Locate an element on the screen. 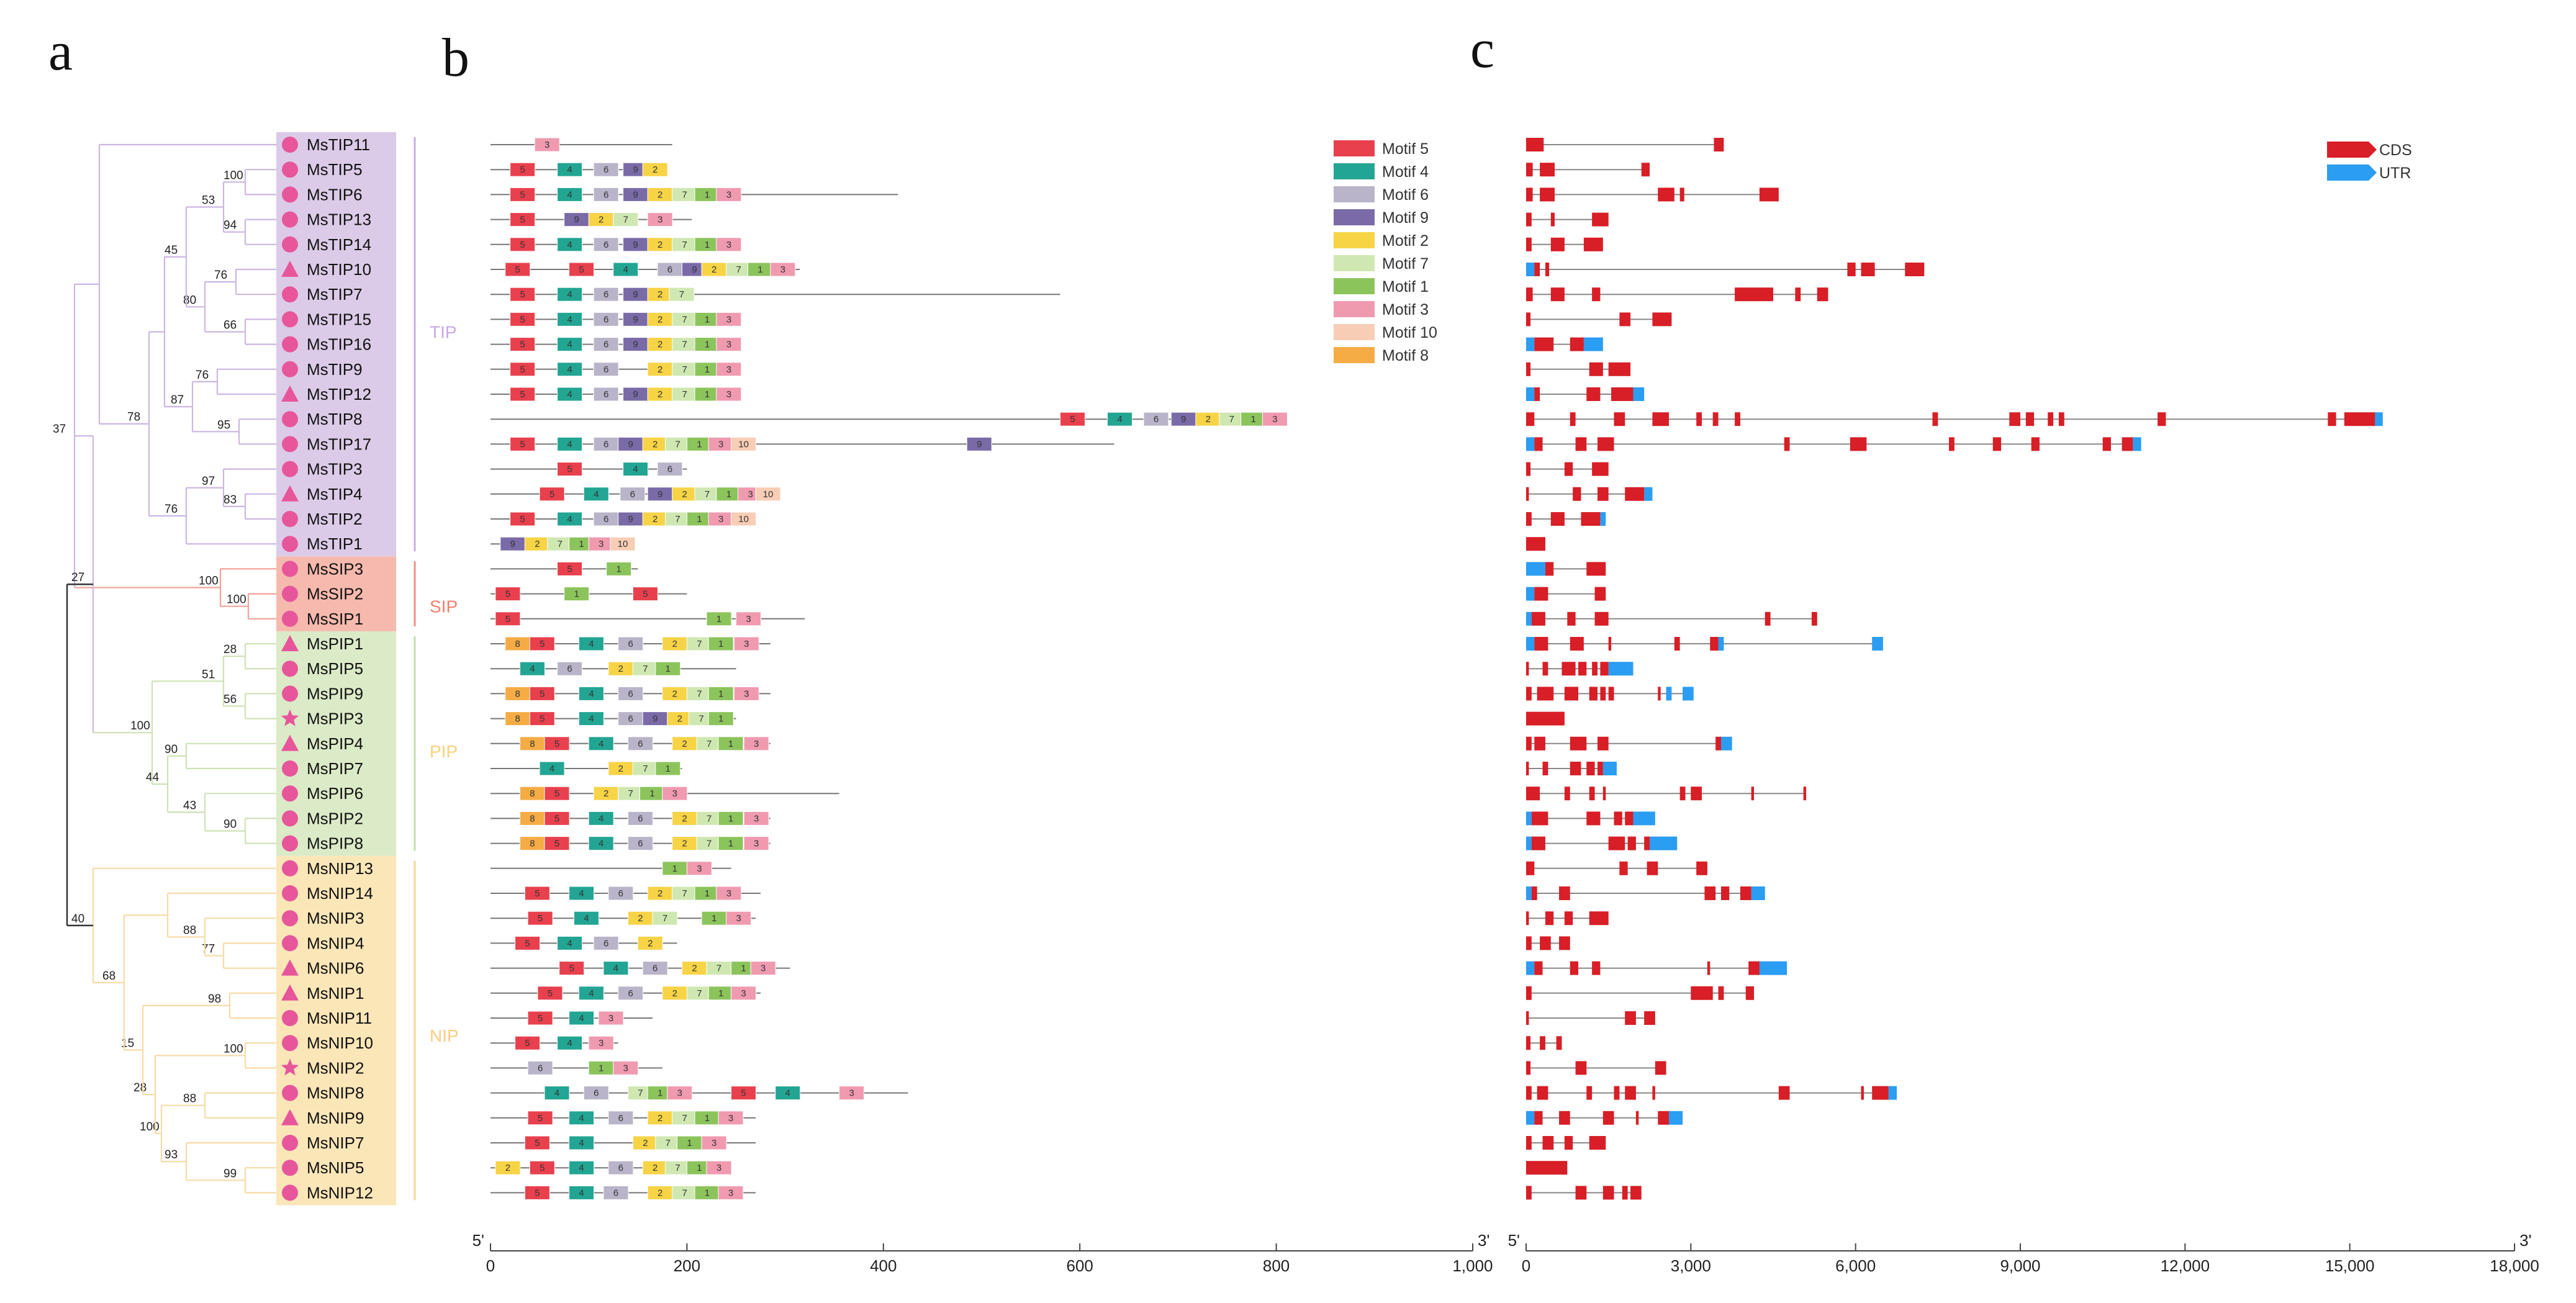 The width and height of the screenshot is (2576, 1303). panel-label-a: a is located at coordinates (60, 52).